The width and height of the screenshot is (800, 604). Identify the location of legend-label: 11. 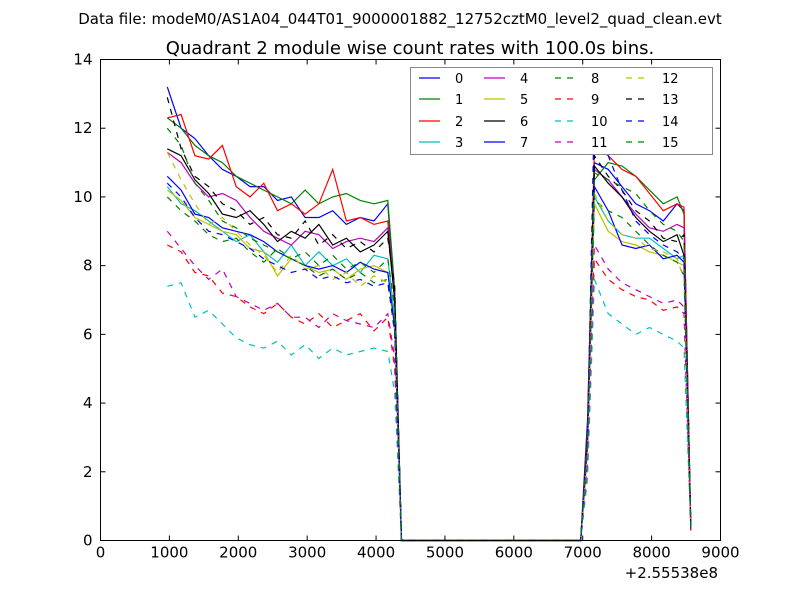
(599, 143).